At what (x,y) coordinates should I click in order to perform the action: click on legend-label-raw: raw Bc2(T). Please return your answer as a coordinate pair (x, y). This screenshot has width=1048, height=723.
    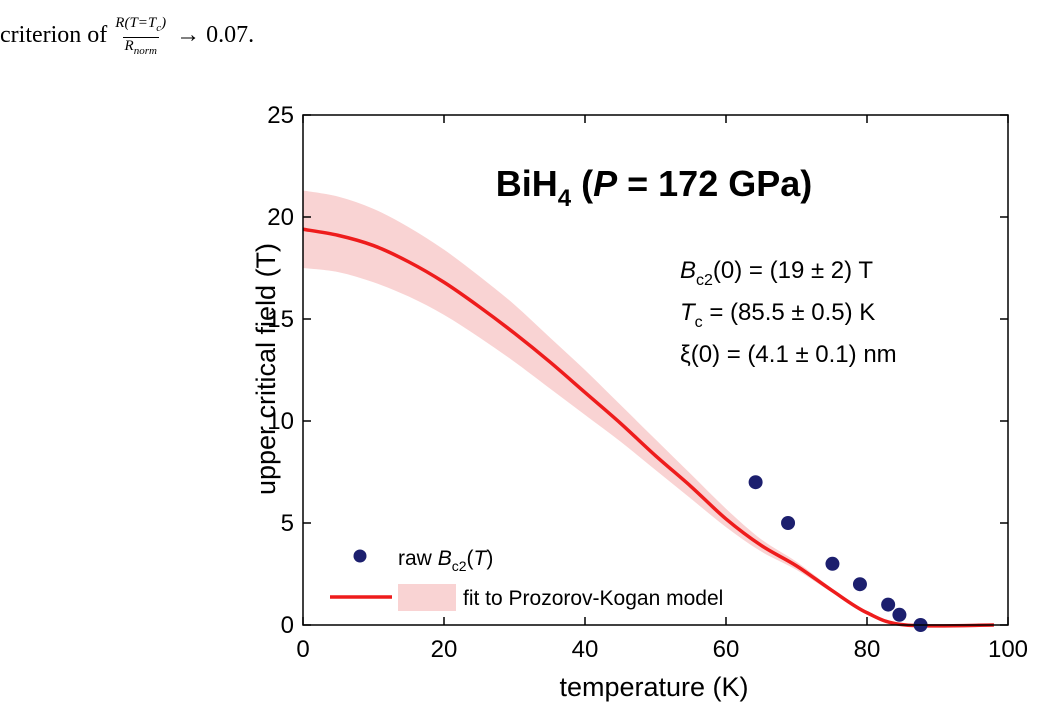
    Looking at the image, I should click on (445, 560).